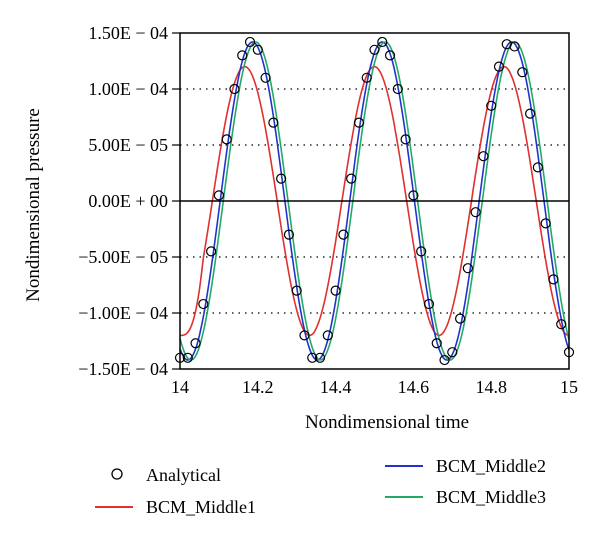 This screenshot has width=600, height=541. I want to click on legend-analytical-marker, so click(117, 474).